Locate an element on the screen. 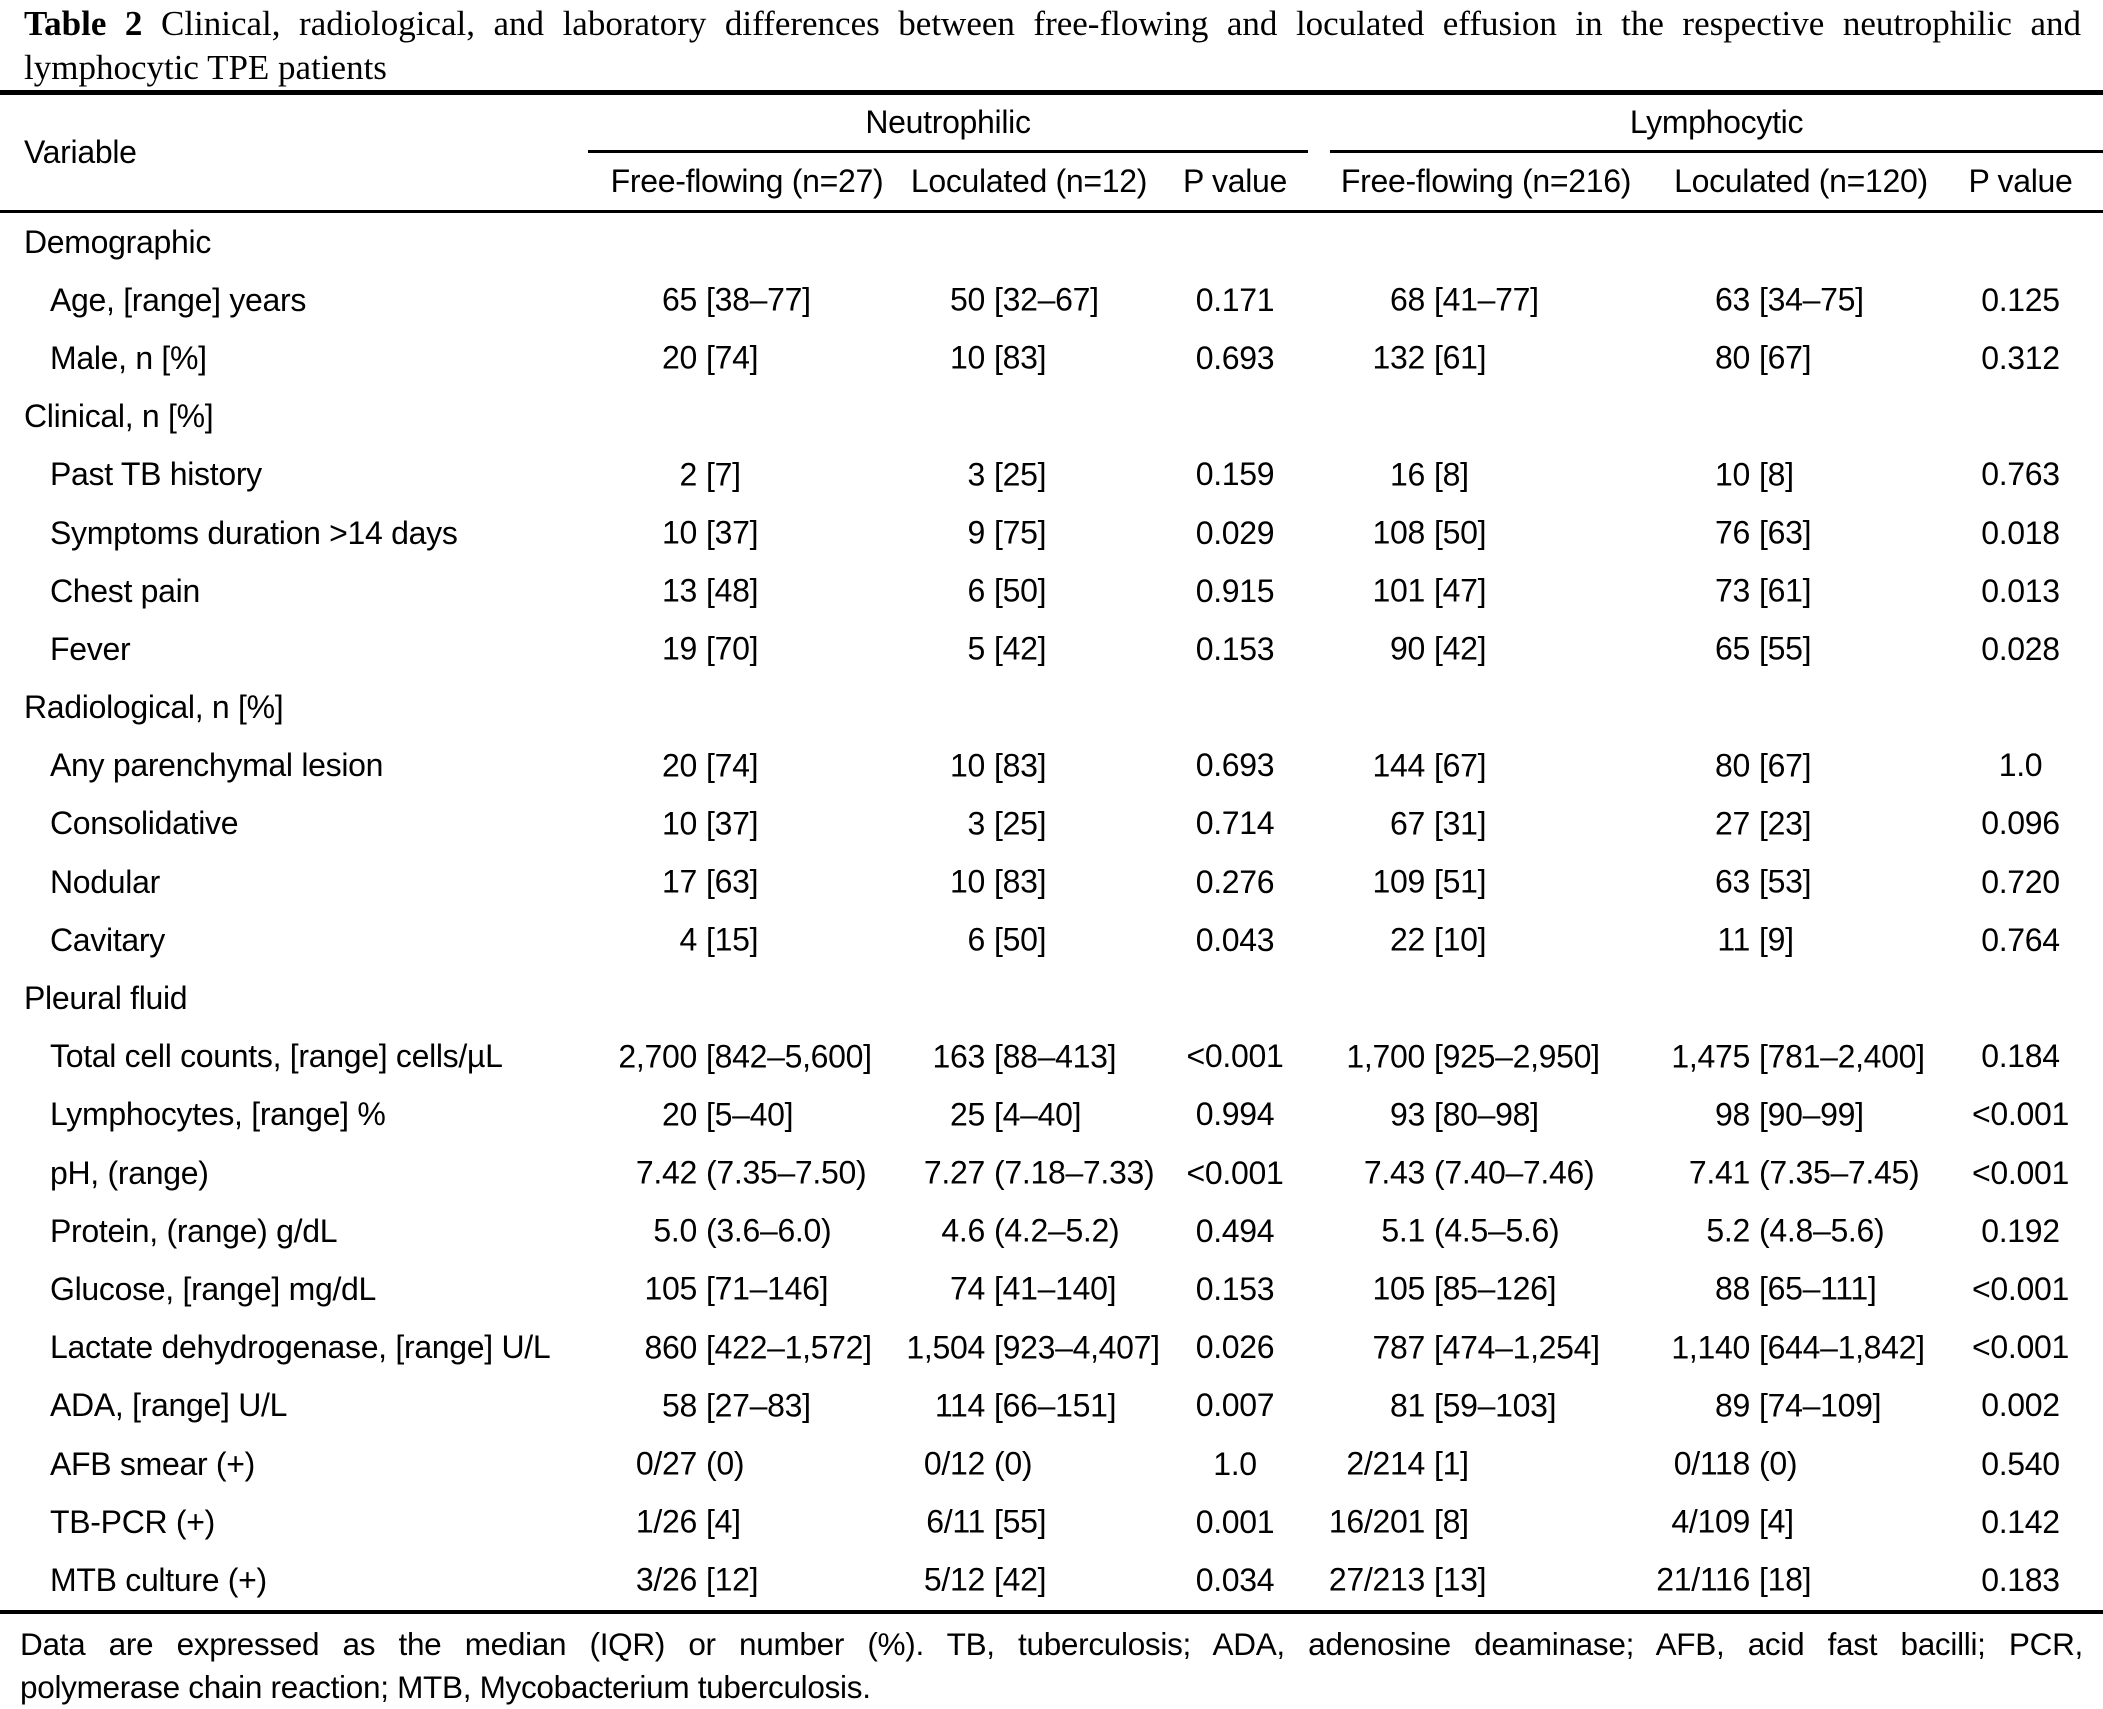  cell-range: [13] is located at coordinates (1460, 1579).